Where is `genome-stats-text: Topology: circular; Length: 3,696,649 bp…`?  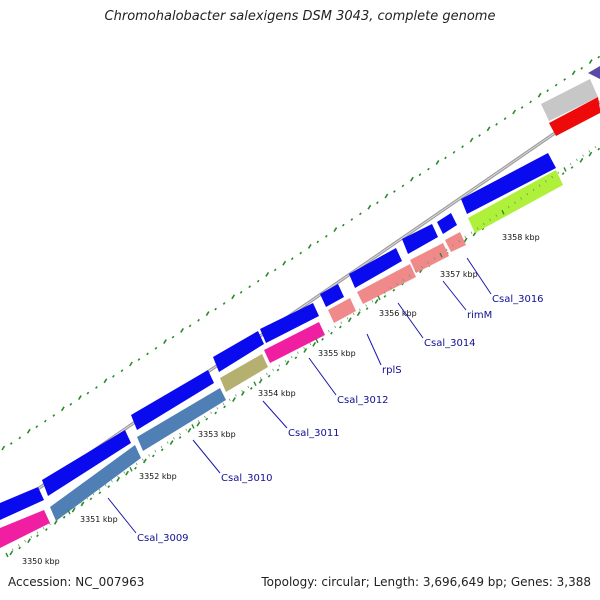
genome-stats-text: Topology: circular; Length: 3,696,649 bp… is located at coordinates (426, 582).